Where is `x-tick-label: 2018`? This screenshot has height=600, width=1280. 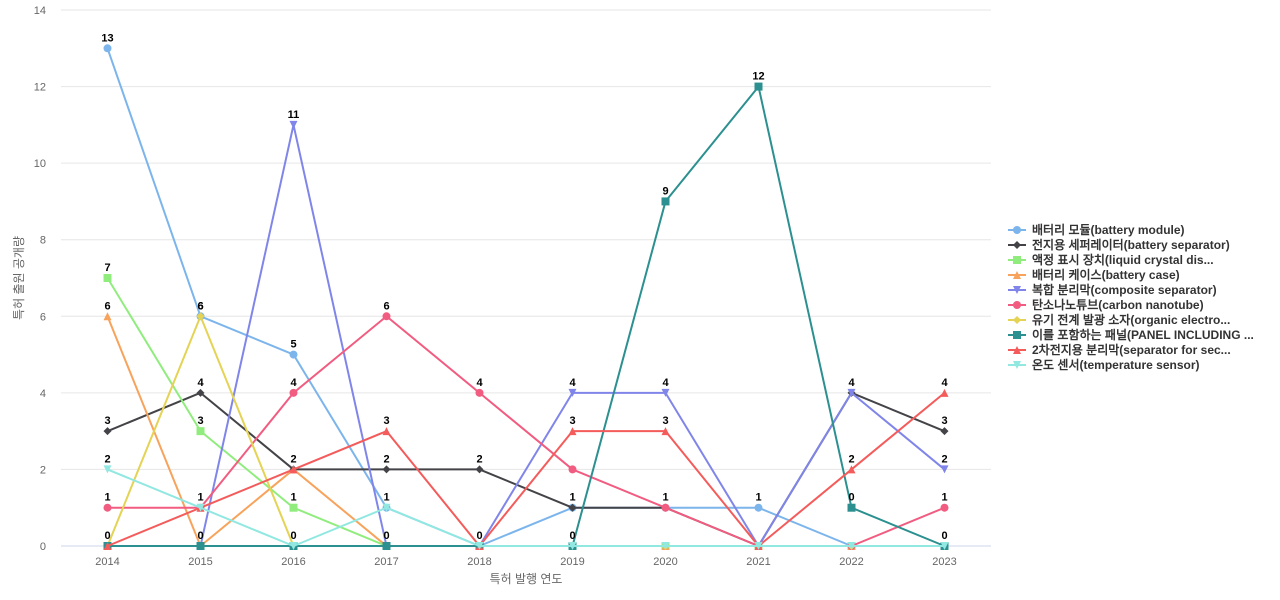 x-tick-label: 2018 is located at coordinates (479, 562).